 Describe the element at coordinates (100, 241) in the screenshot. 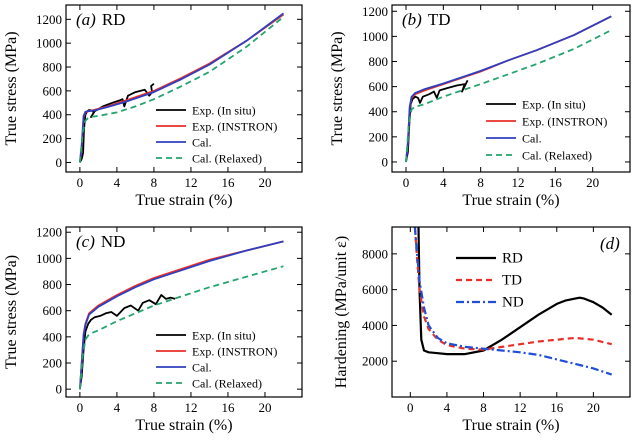

I see `panel-title: (c) ND` at that location.